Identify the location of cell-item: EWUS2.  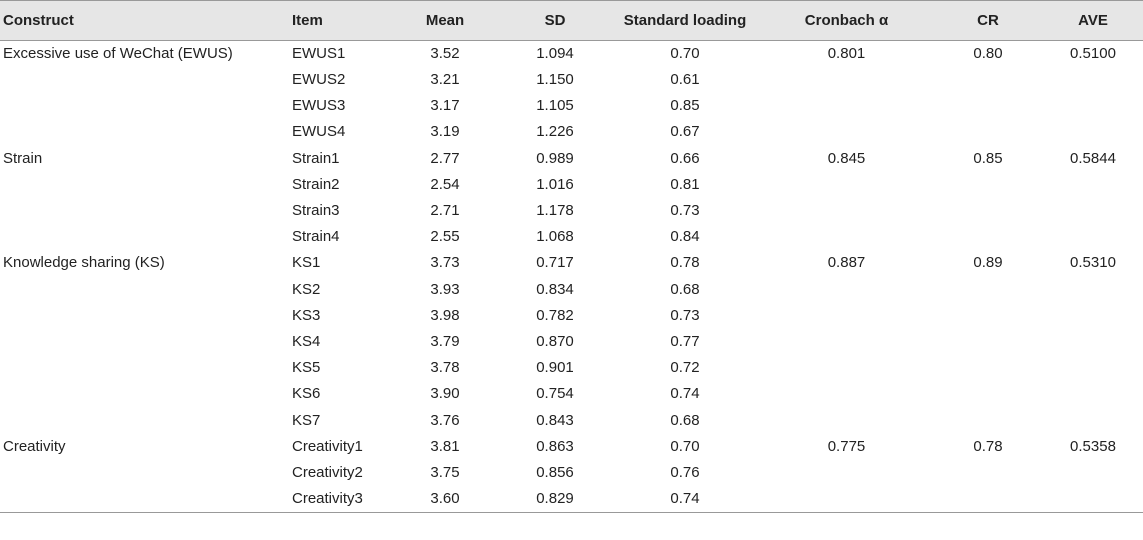
(319, 80).